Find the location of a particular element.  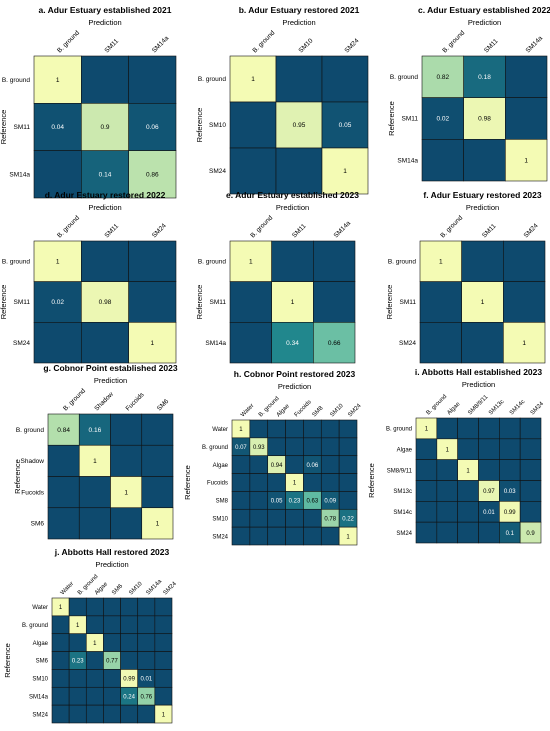

panel-title: f. Adur Estuary restored 2023 is located at coordinates (482, 195).